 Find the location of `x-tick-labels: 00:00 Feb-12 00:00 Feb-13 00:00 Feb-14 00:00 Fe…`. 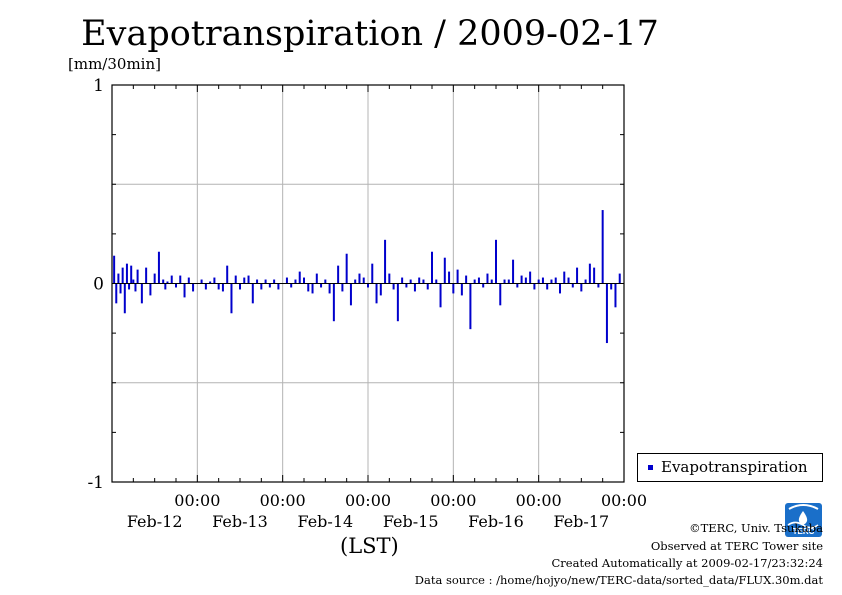

x-tick-labels: 00:00 Feb-12 00:00 Feb-13 00:00 Feb-14 00:00 Fe… is located at coordinates (387, 511).